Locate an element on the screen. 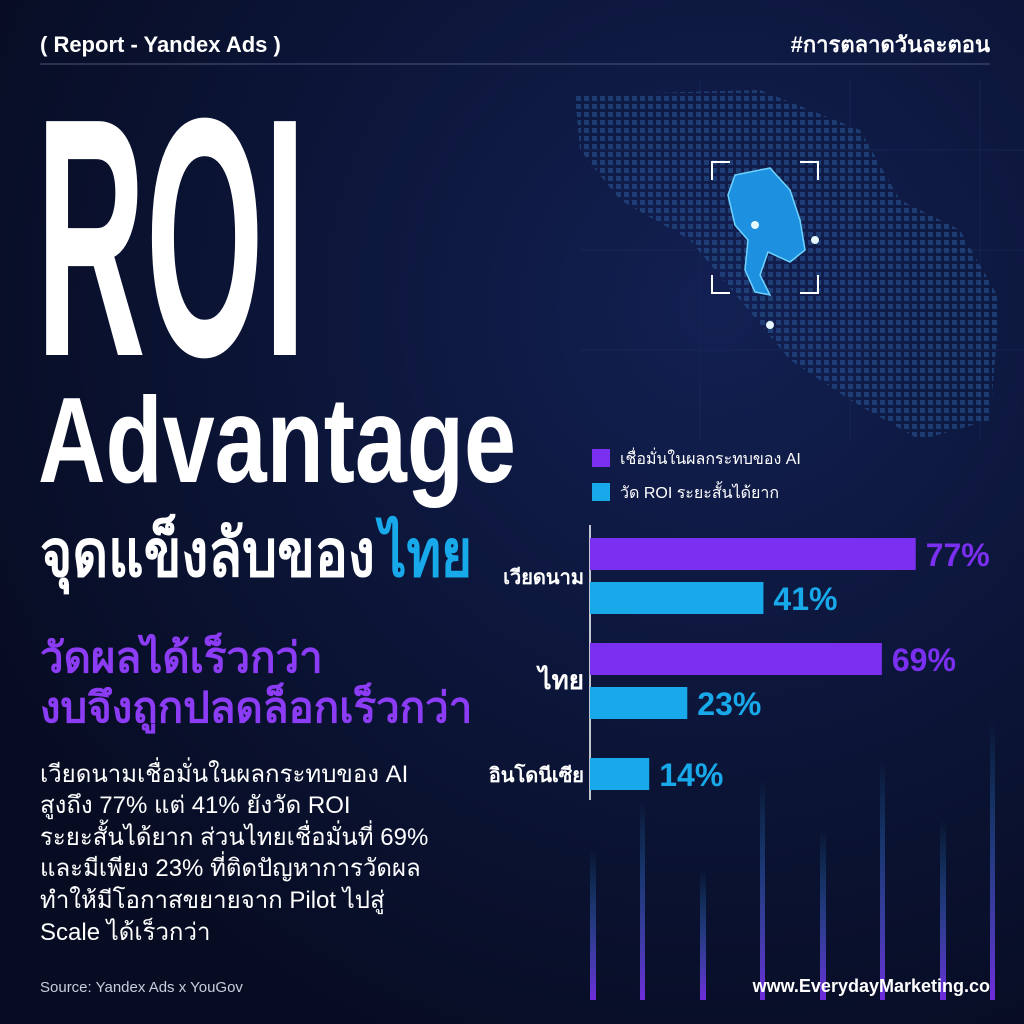 Image resolution: width=1024 pixels, height=1024 pixels. body-text: Scale ได้เร็วกว่า is located at coordinates (125, 931).